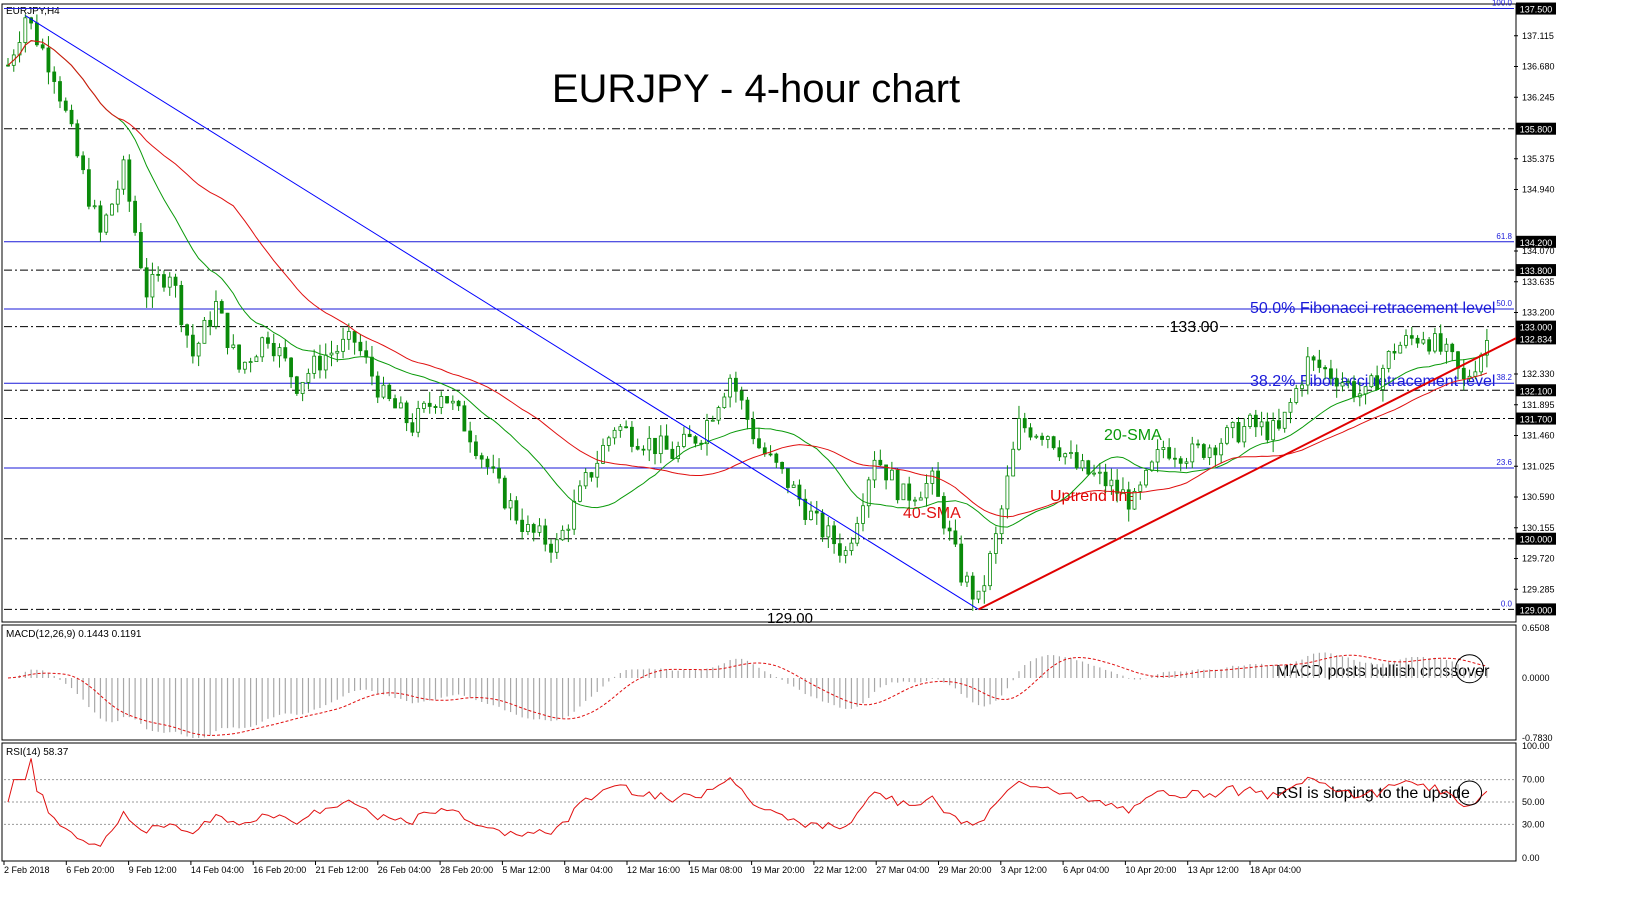  What do you see at coordinates (1538, 282) in the screenshot?
I see `y-tick-label: 133.635` at bounding box center [1538, 282].